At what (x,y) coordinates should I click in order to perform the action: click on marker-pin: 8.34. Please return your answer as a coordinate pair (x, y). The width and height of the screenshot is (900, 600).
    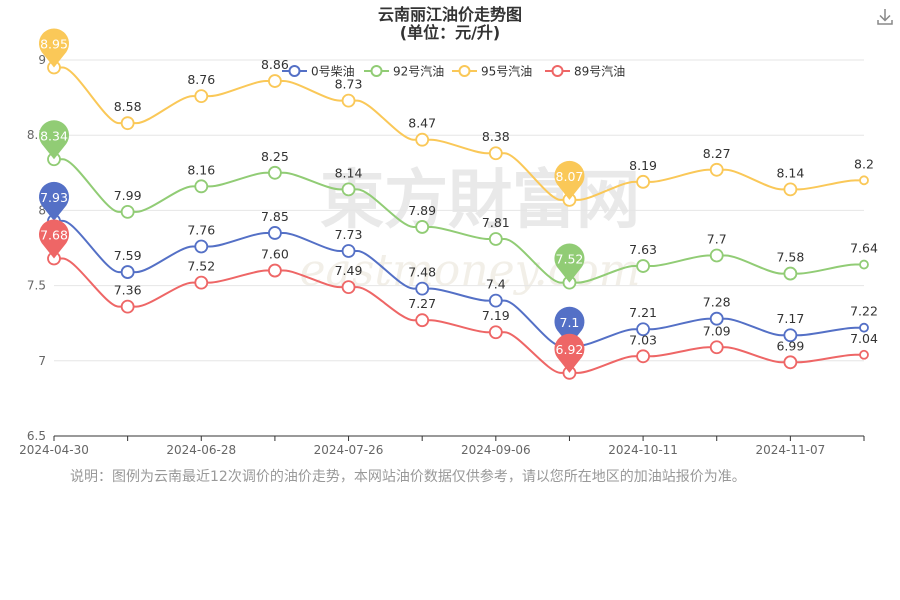
    Looking at the image, I should click on (54, 140).